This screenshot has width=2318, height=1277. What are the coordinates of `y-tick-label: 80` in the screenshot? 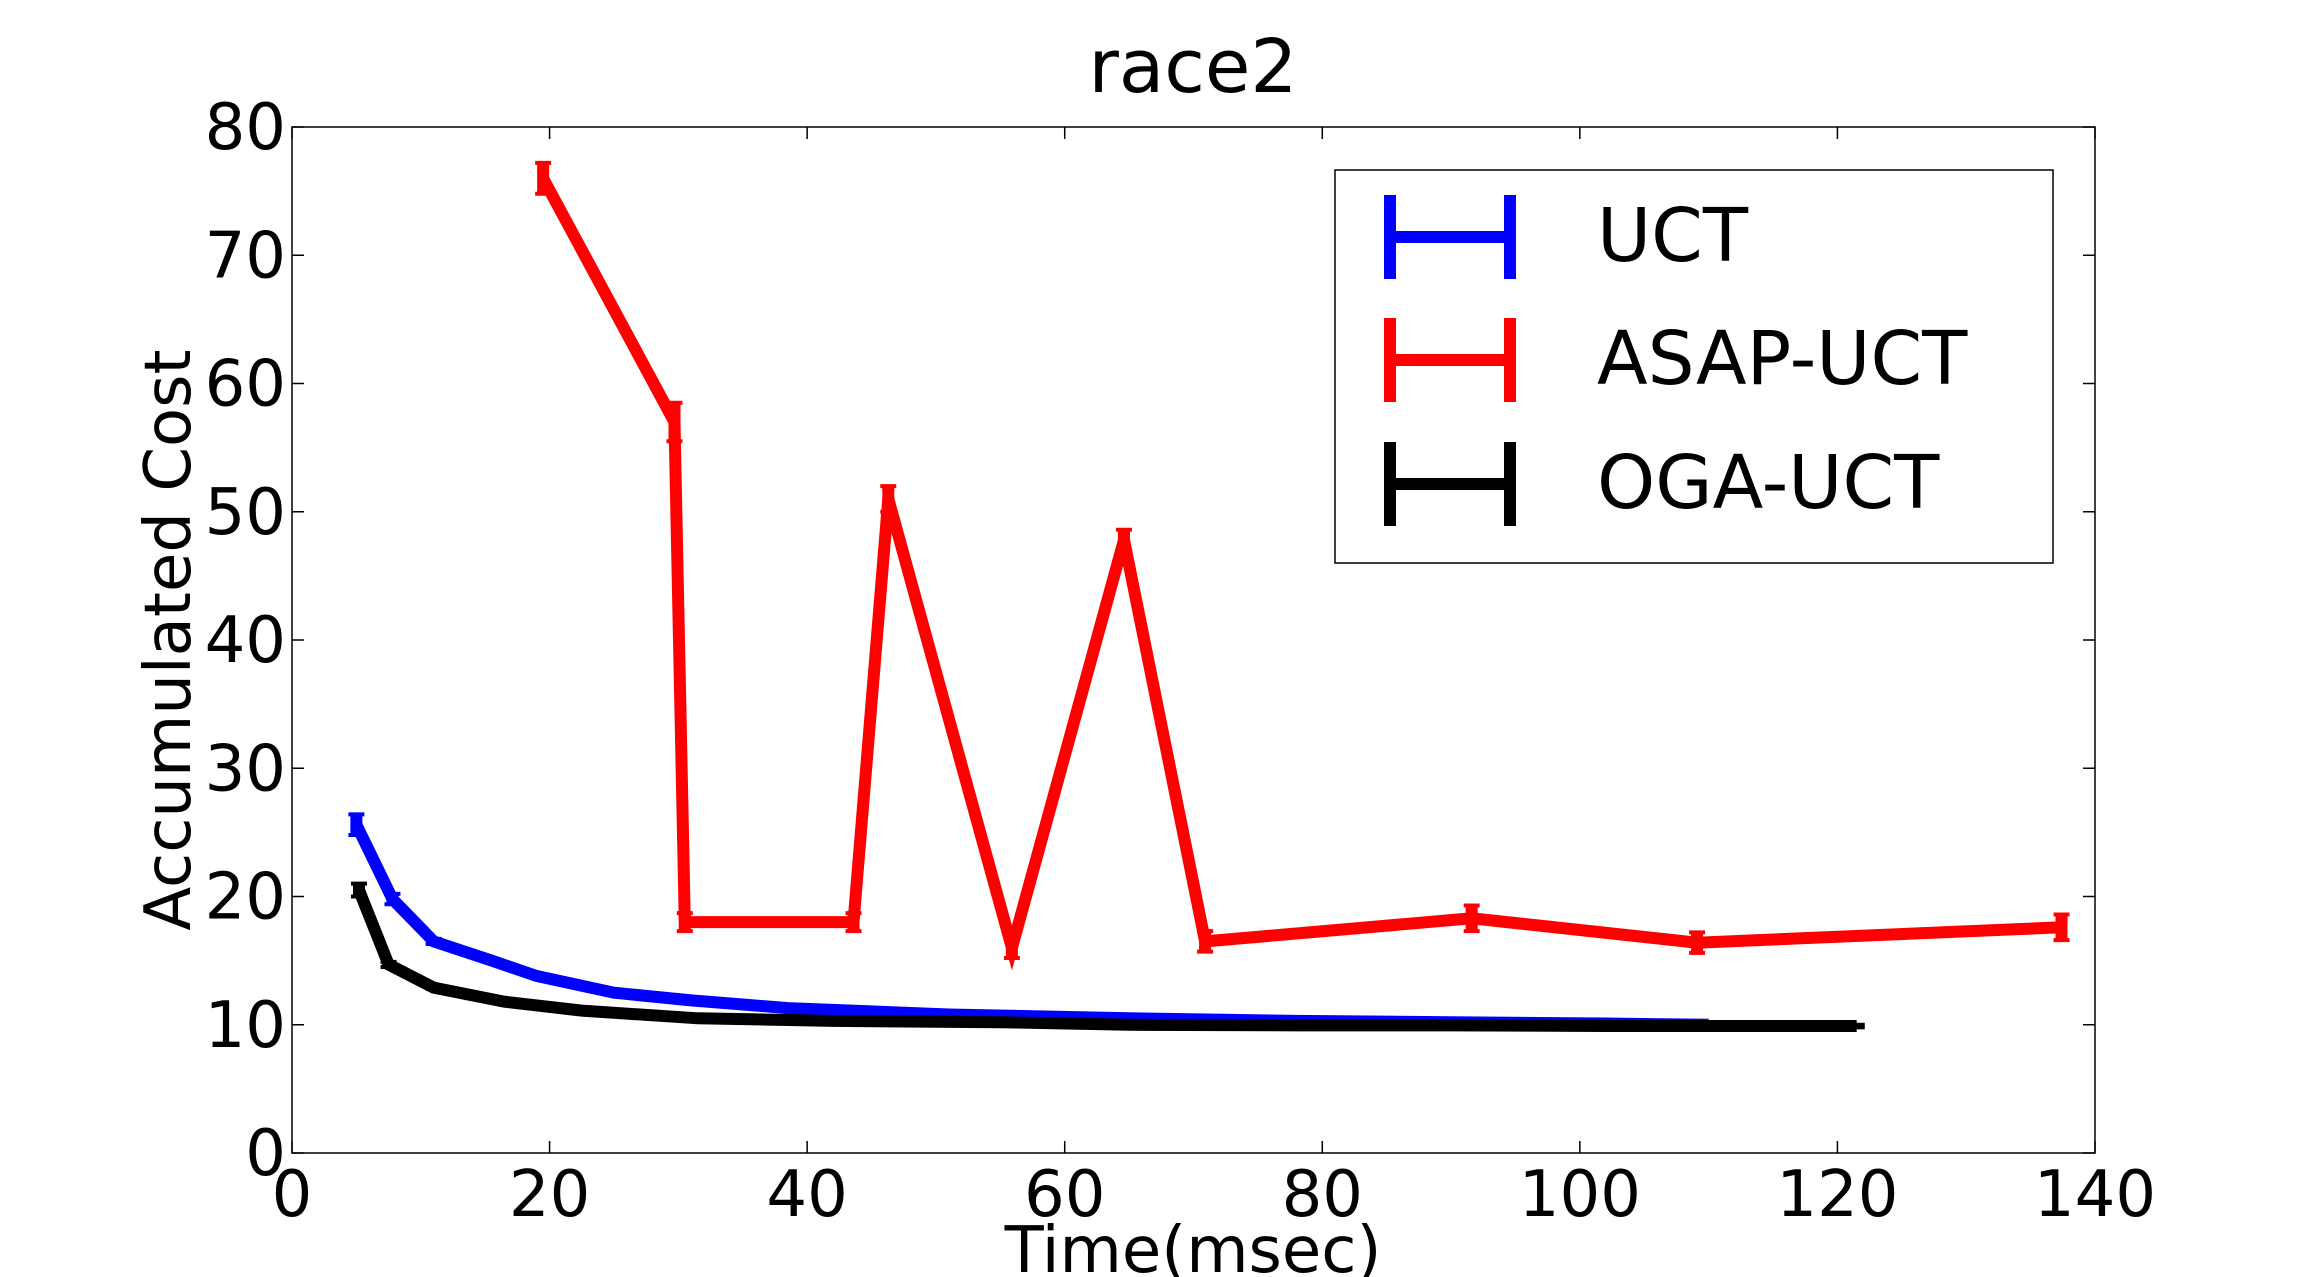 It's located at (245, 128).